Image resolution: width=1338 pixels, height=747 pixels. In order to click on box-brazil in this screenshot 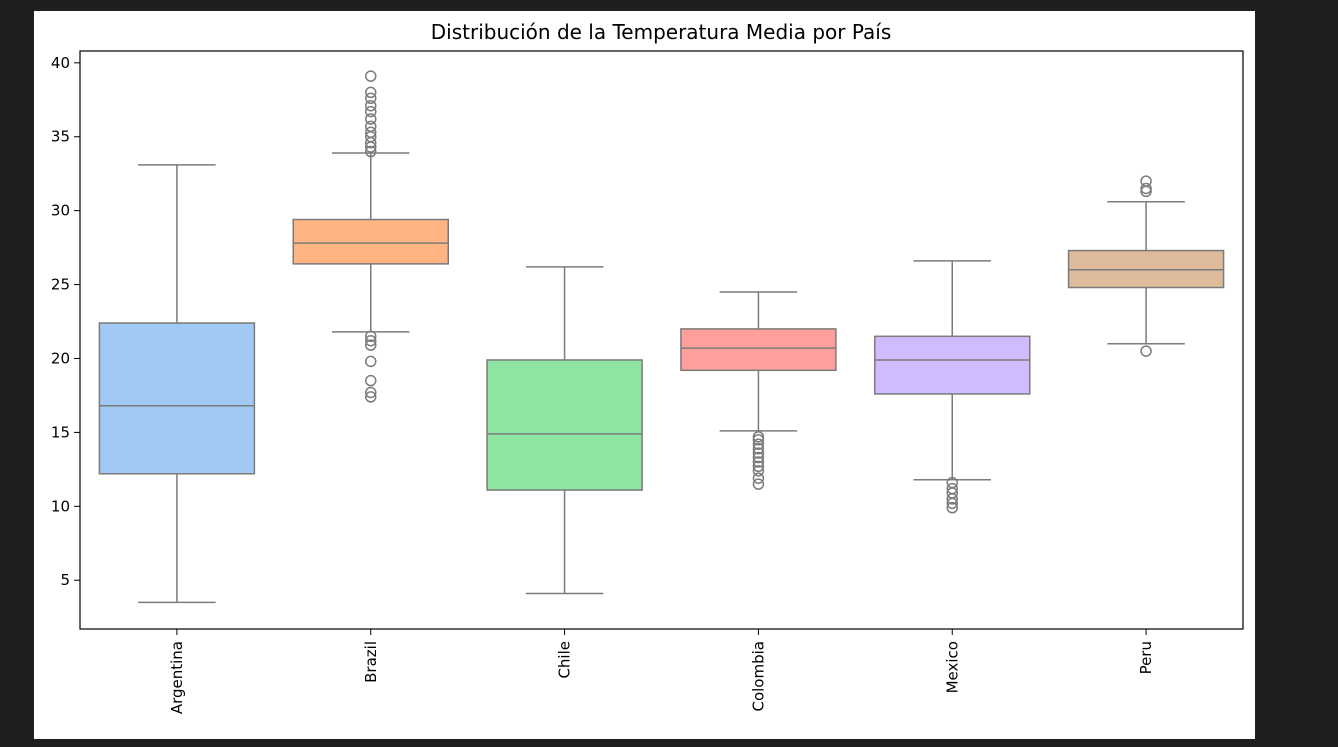, I will do `click(370, 241)`.